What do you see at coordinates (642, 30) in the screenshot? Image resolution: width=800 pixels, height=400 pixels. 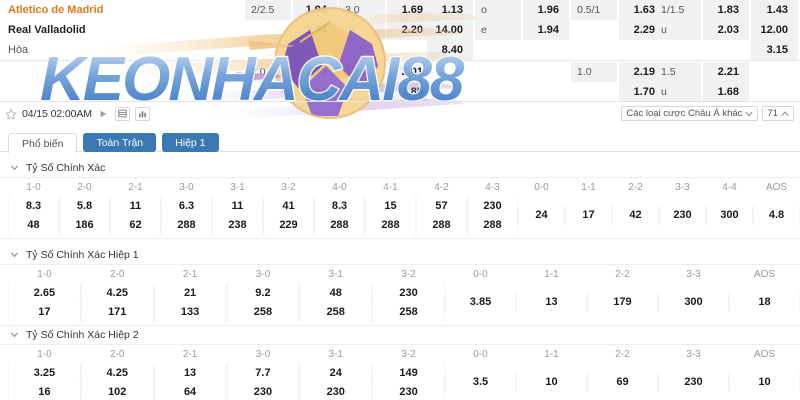 I see `odds-cell: 2.29` at bounding box center [642, 30].